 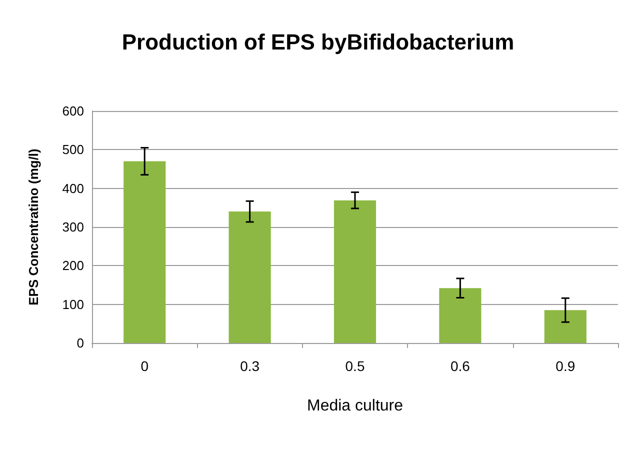 What do you see at coordinates (73, 111) in the screenshot?
I see `y-tick-label: 600` at bounding box center [73, 111].